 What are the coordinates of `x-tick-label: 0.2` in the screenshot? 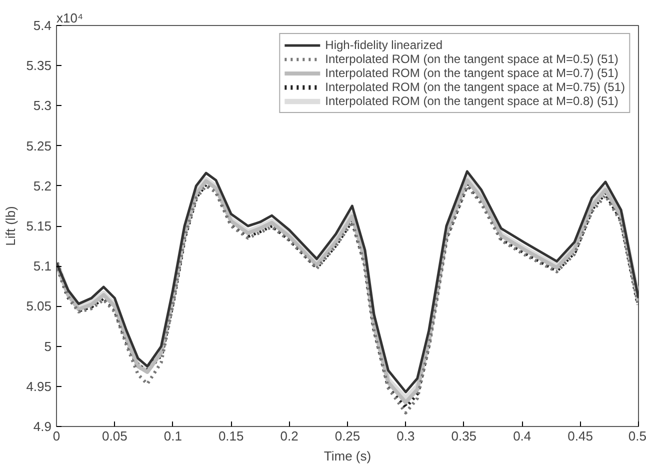 It's located at (289, 436).